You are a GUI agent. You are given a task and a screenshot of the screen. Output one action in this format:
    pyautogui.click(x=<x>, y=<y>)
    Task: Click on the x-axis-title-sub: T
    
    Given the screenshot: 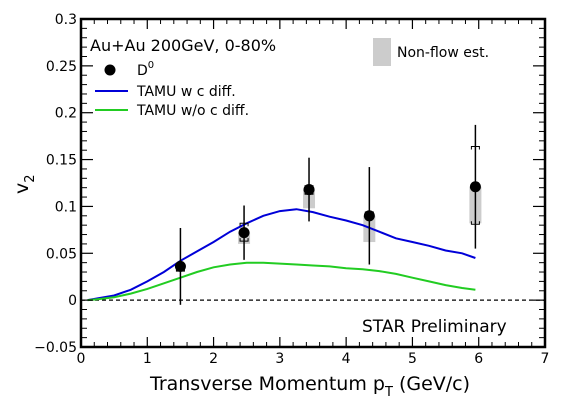 What is the action you would take?
    pyautogui.click(x=388, y=392)
    